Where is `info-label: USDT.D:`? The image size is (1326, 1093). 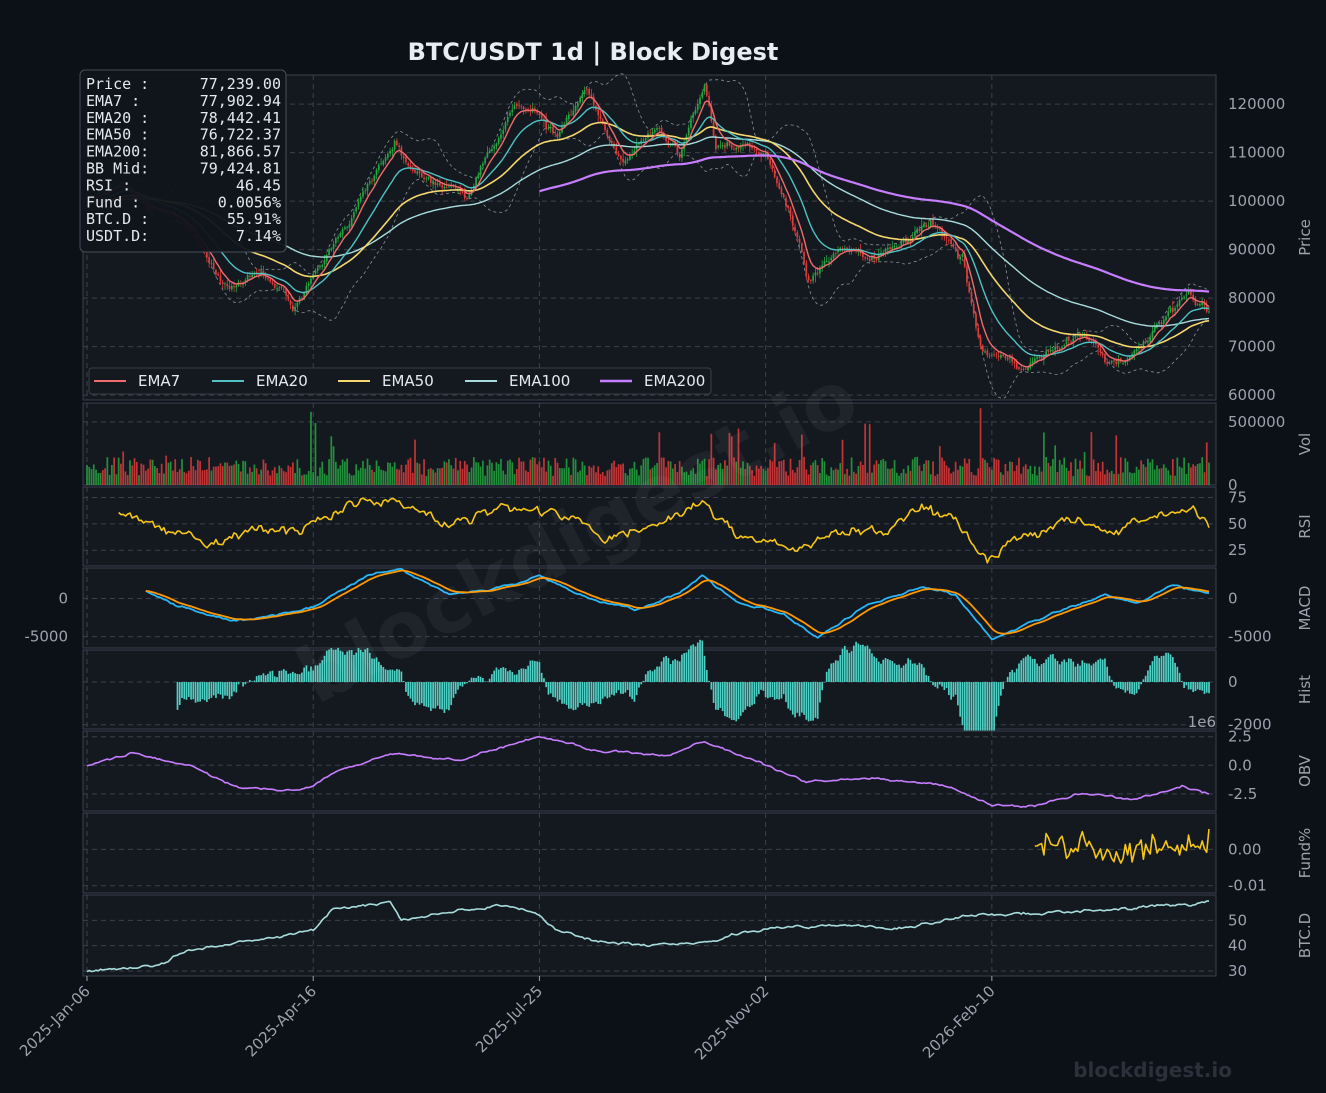
info-label: USDT.D: is located at coordinates (117, 236).